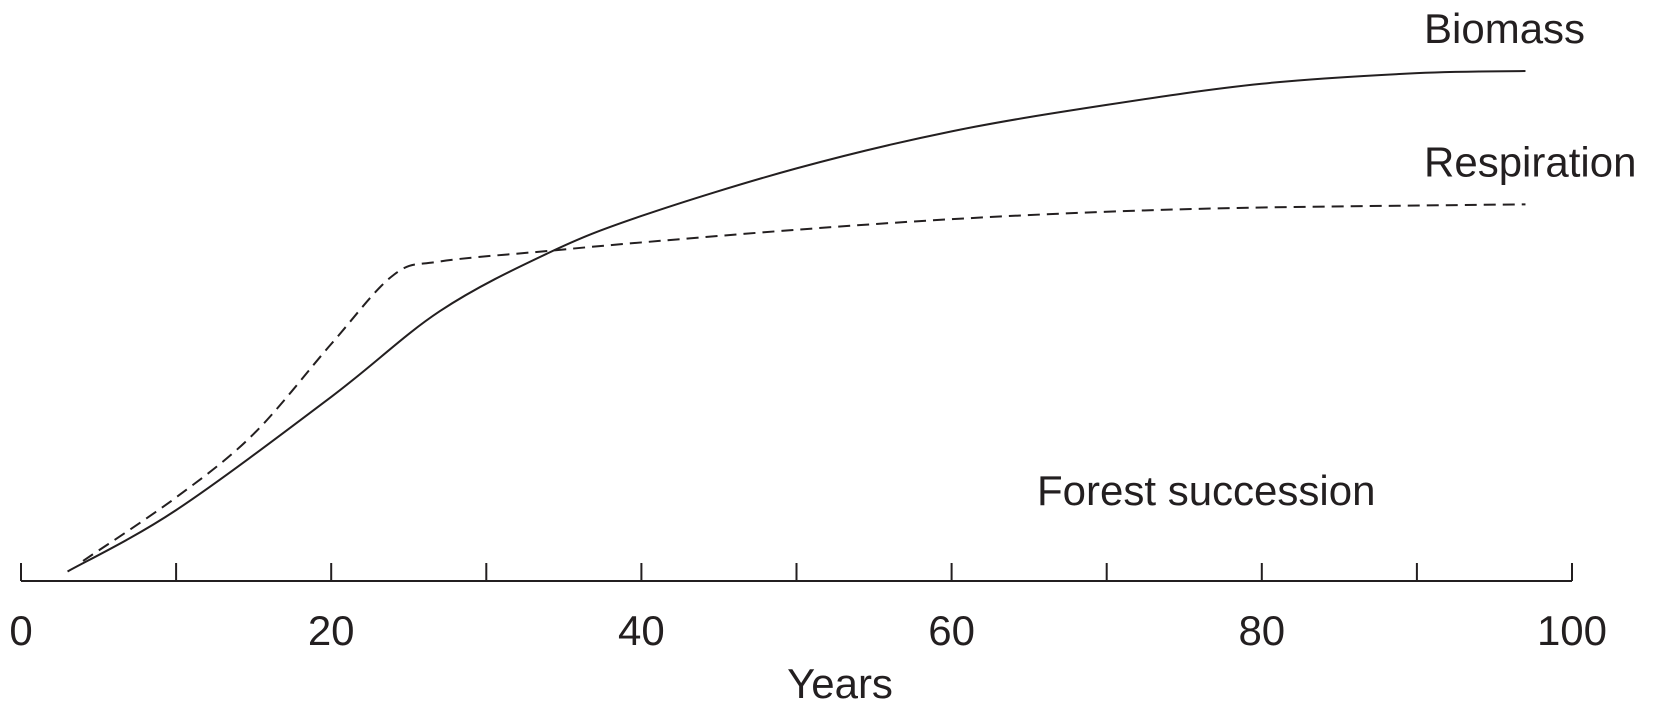 Image resolution: width=1660 pixels, height=710 pixels. Describe the element at coordinates (1504, 28) in the screenshot. I see `series-label: Biomass` at that location.